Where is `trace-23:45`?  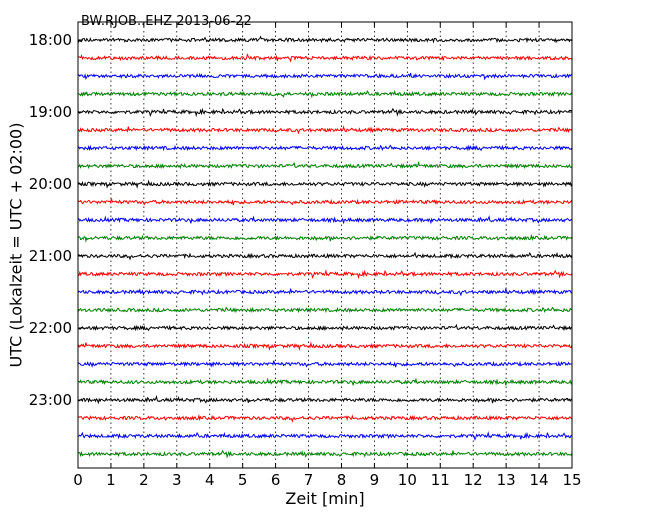
trace-23:45 is located at coordinates (325, 454).